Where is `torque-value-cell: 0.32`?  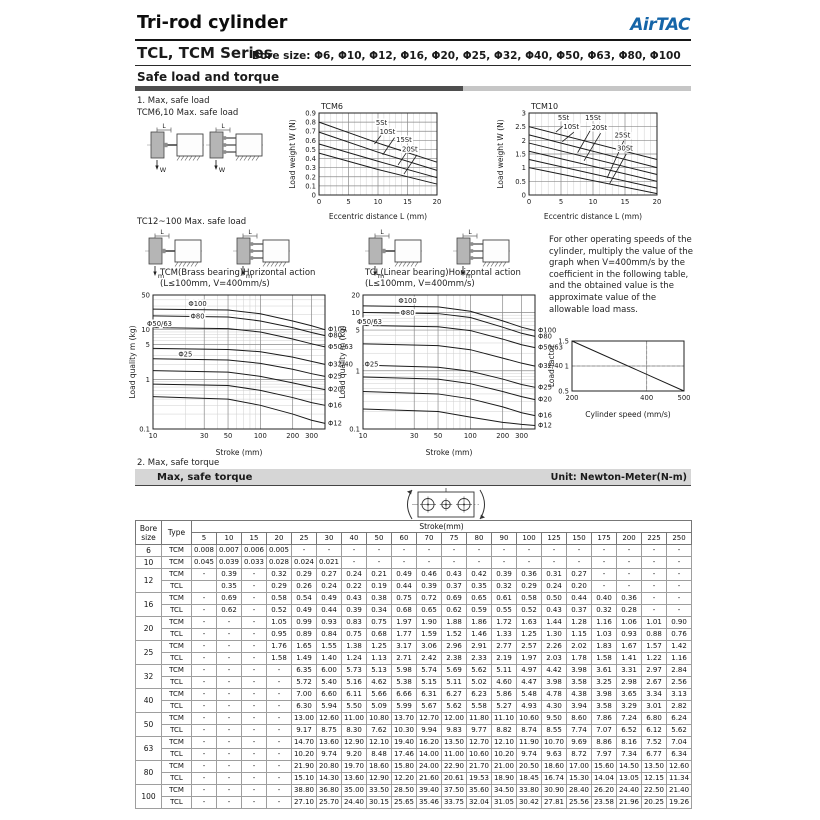
torque-value-cell: 0.32 is located at coordinates (604, 610).